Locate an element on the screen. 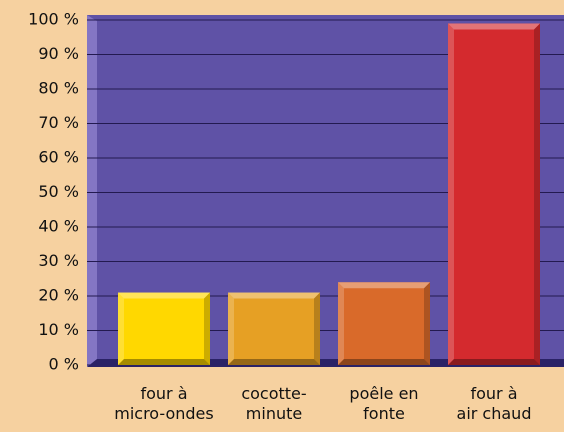  y-tick-label: 0 % is located at coordinates (64, 364).